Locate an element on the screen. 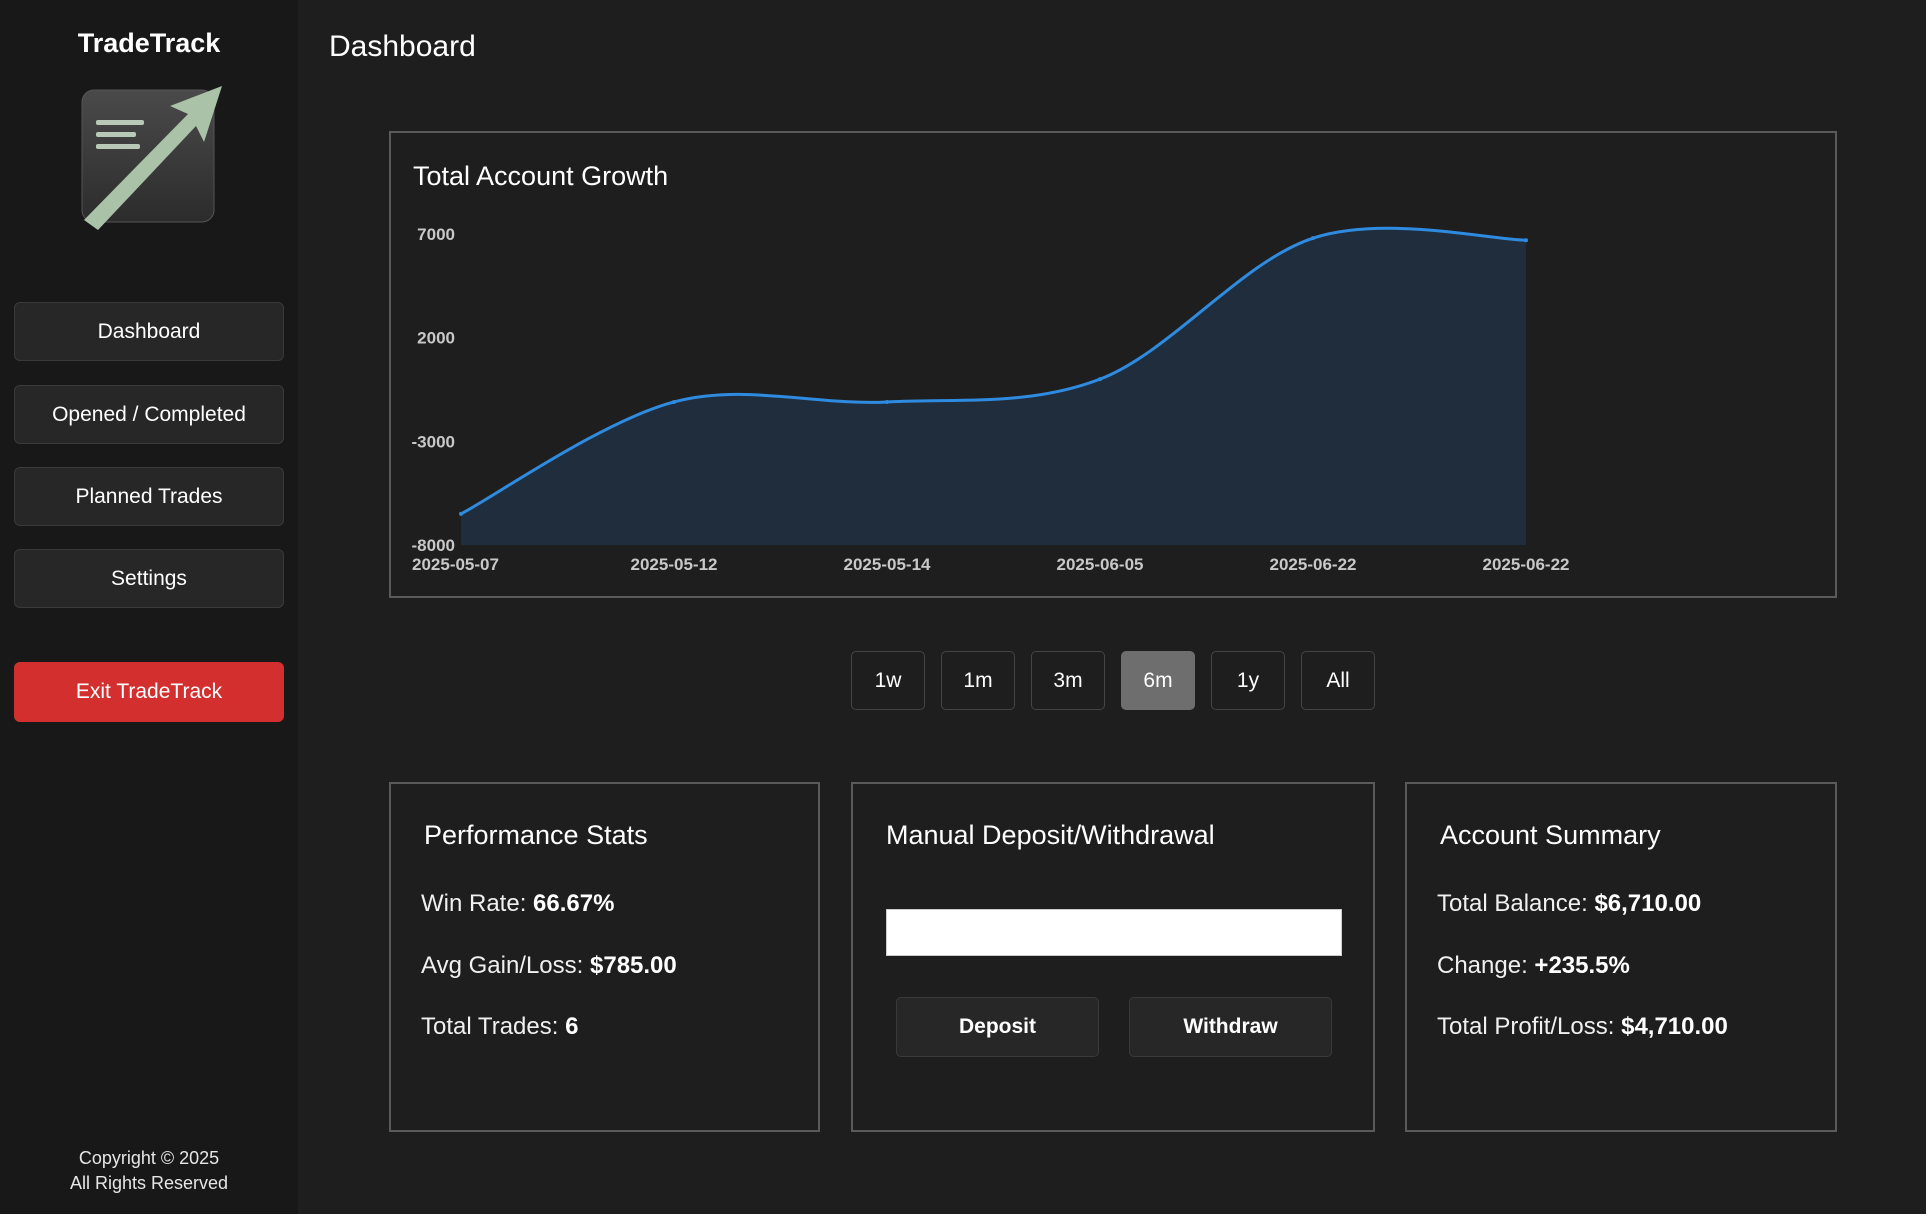 This screenshot has width=1926, height=1214. total-trades-value: 6 is located at coordinates (572, 1026).